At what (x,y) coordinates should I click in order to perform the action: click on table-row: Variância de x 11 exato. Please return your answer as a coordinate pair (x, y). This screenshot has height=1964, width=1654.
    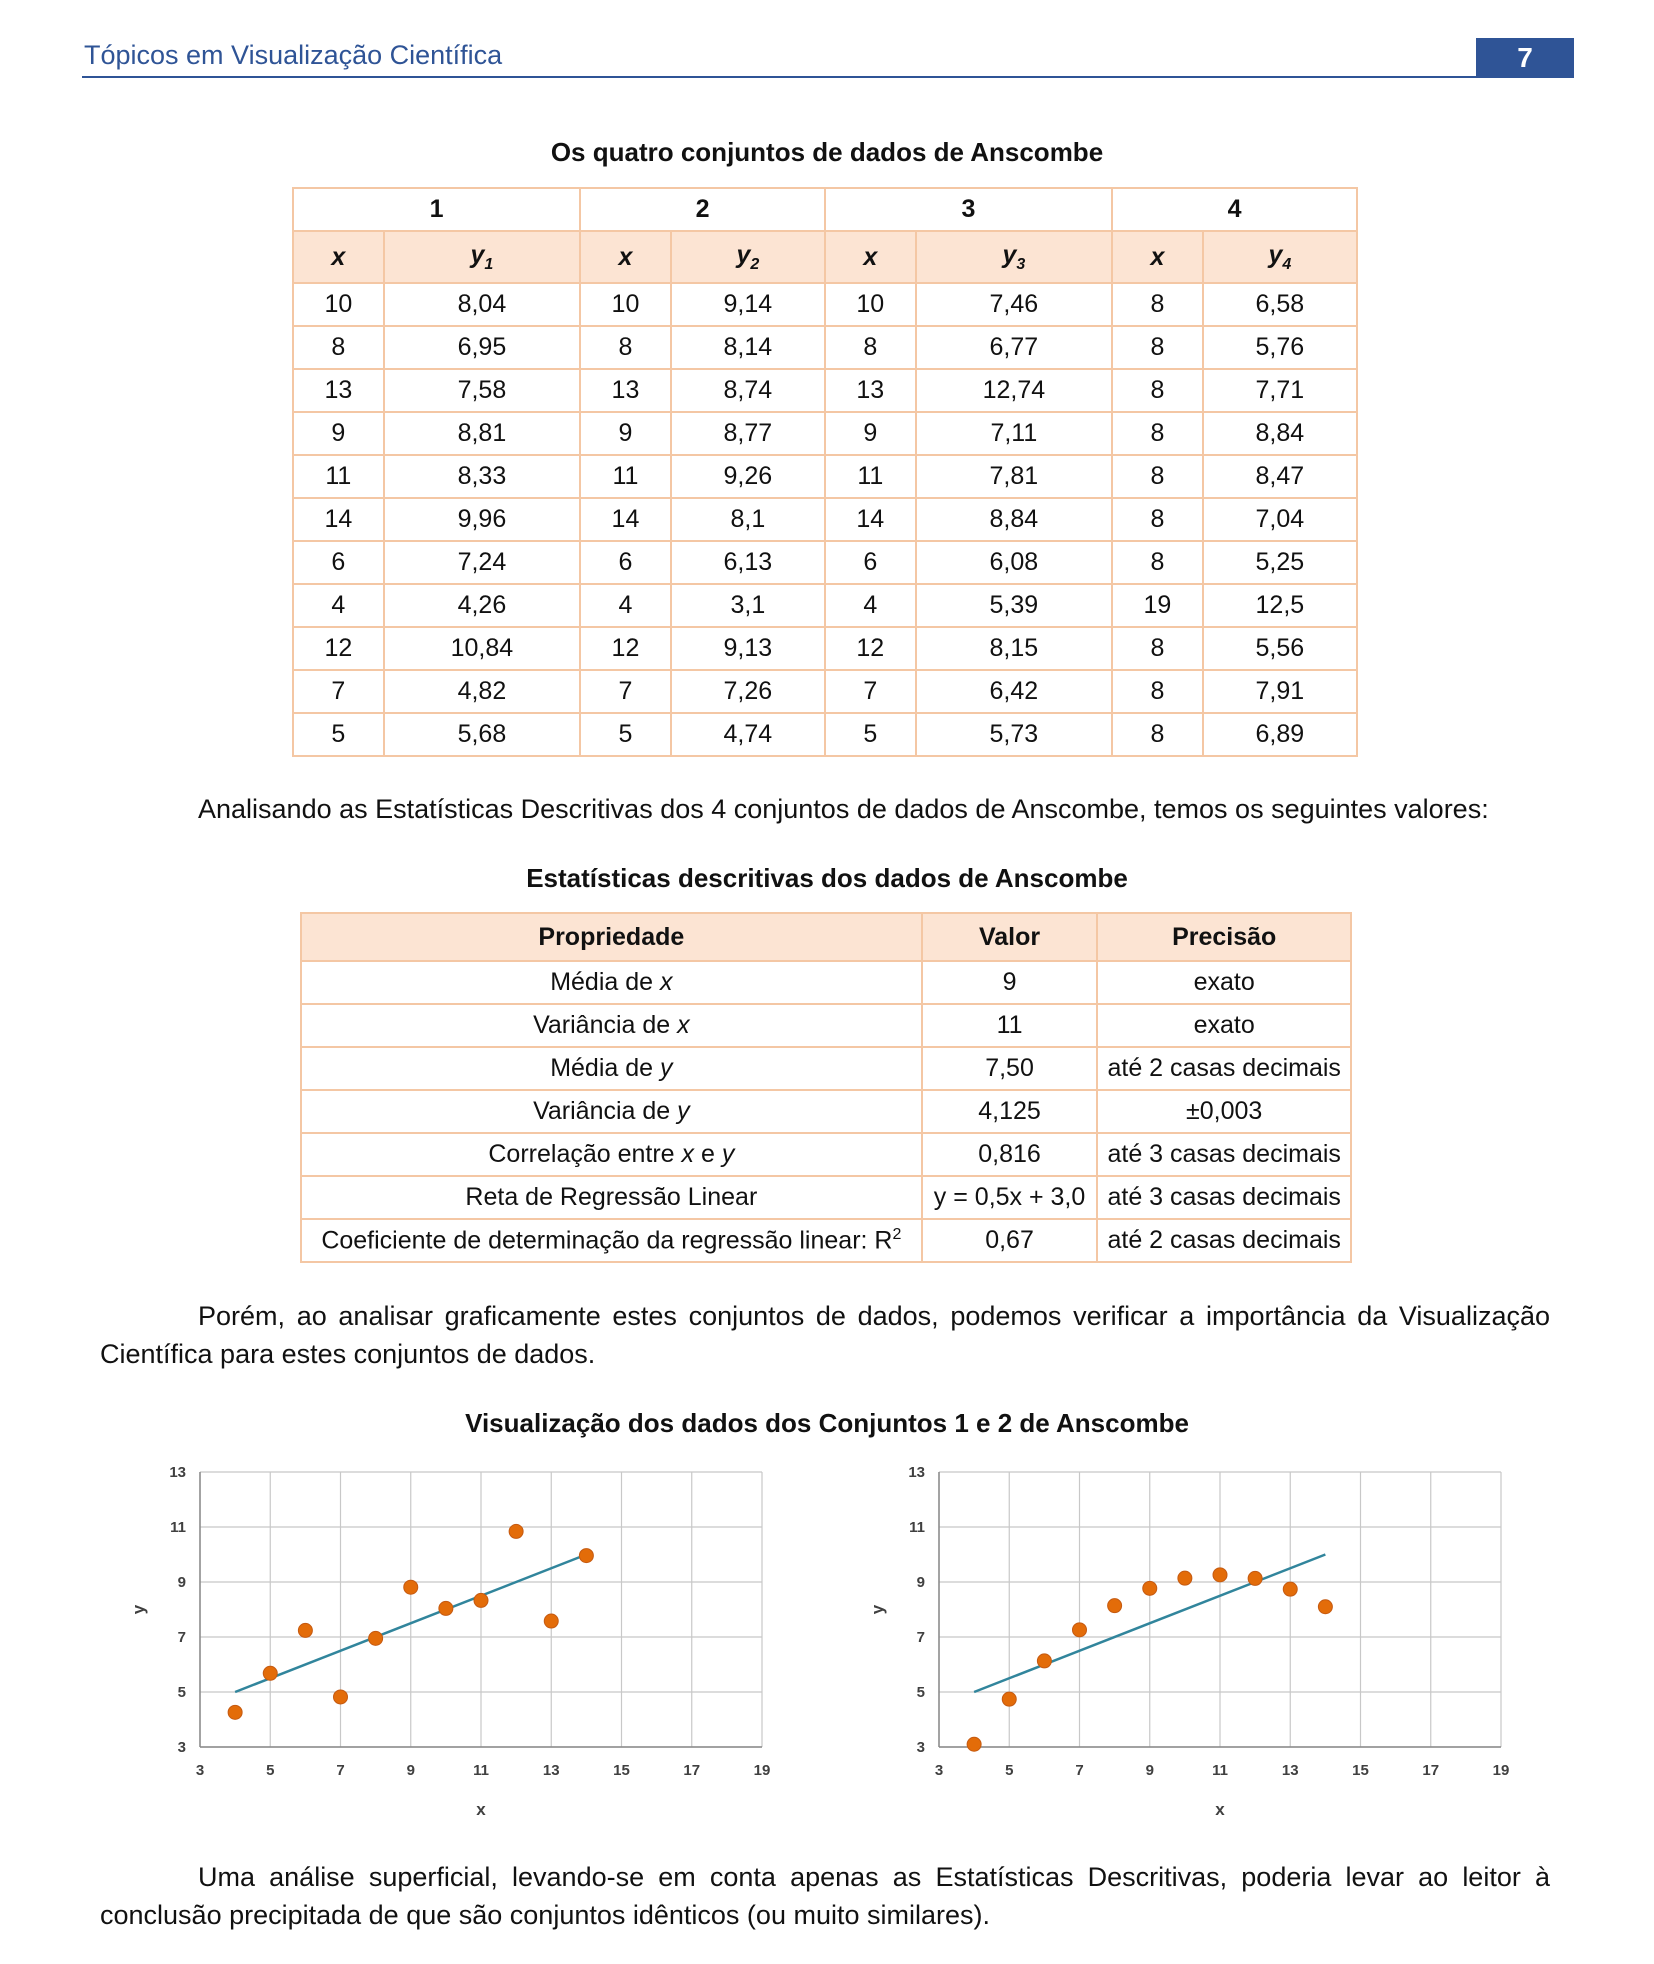
    Looking at the image, I should click on (826, 1025).